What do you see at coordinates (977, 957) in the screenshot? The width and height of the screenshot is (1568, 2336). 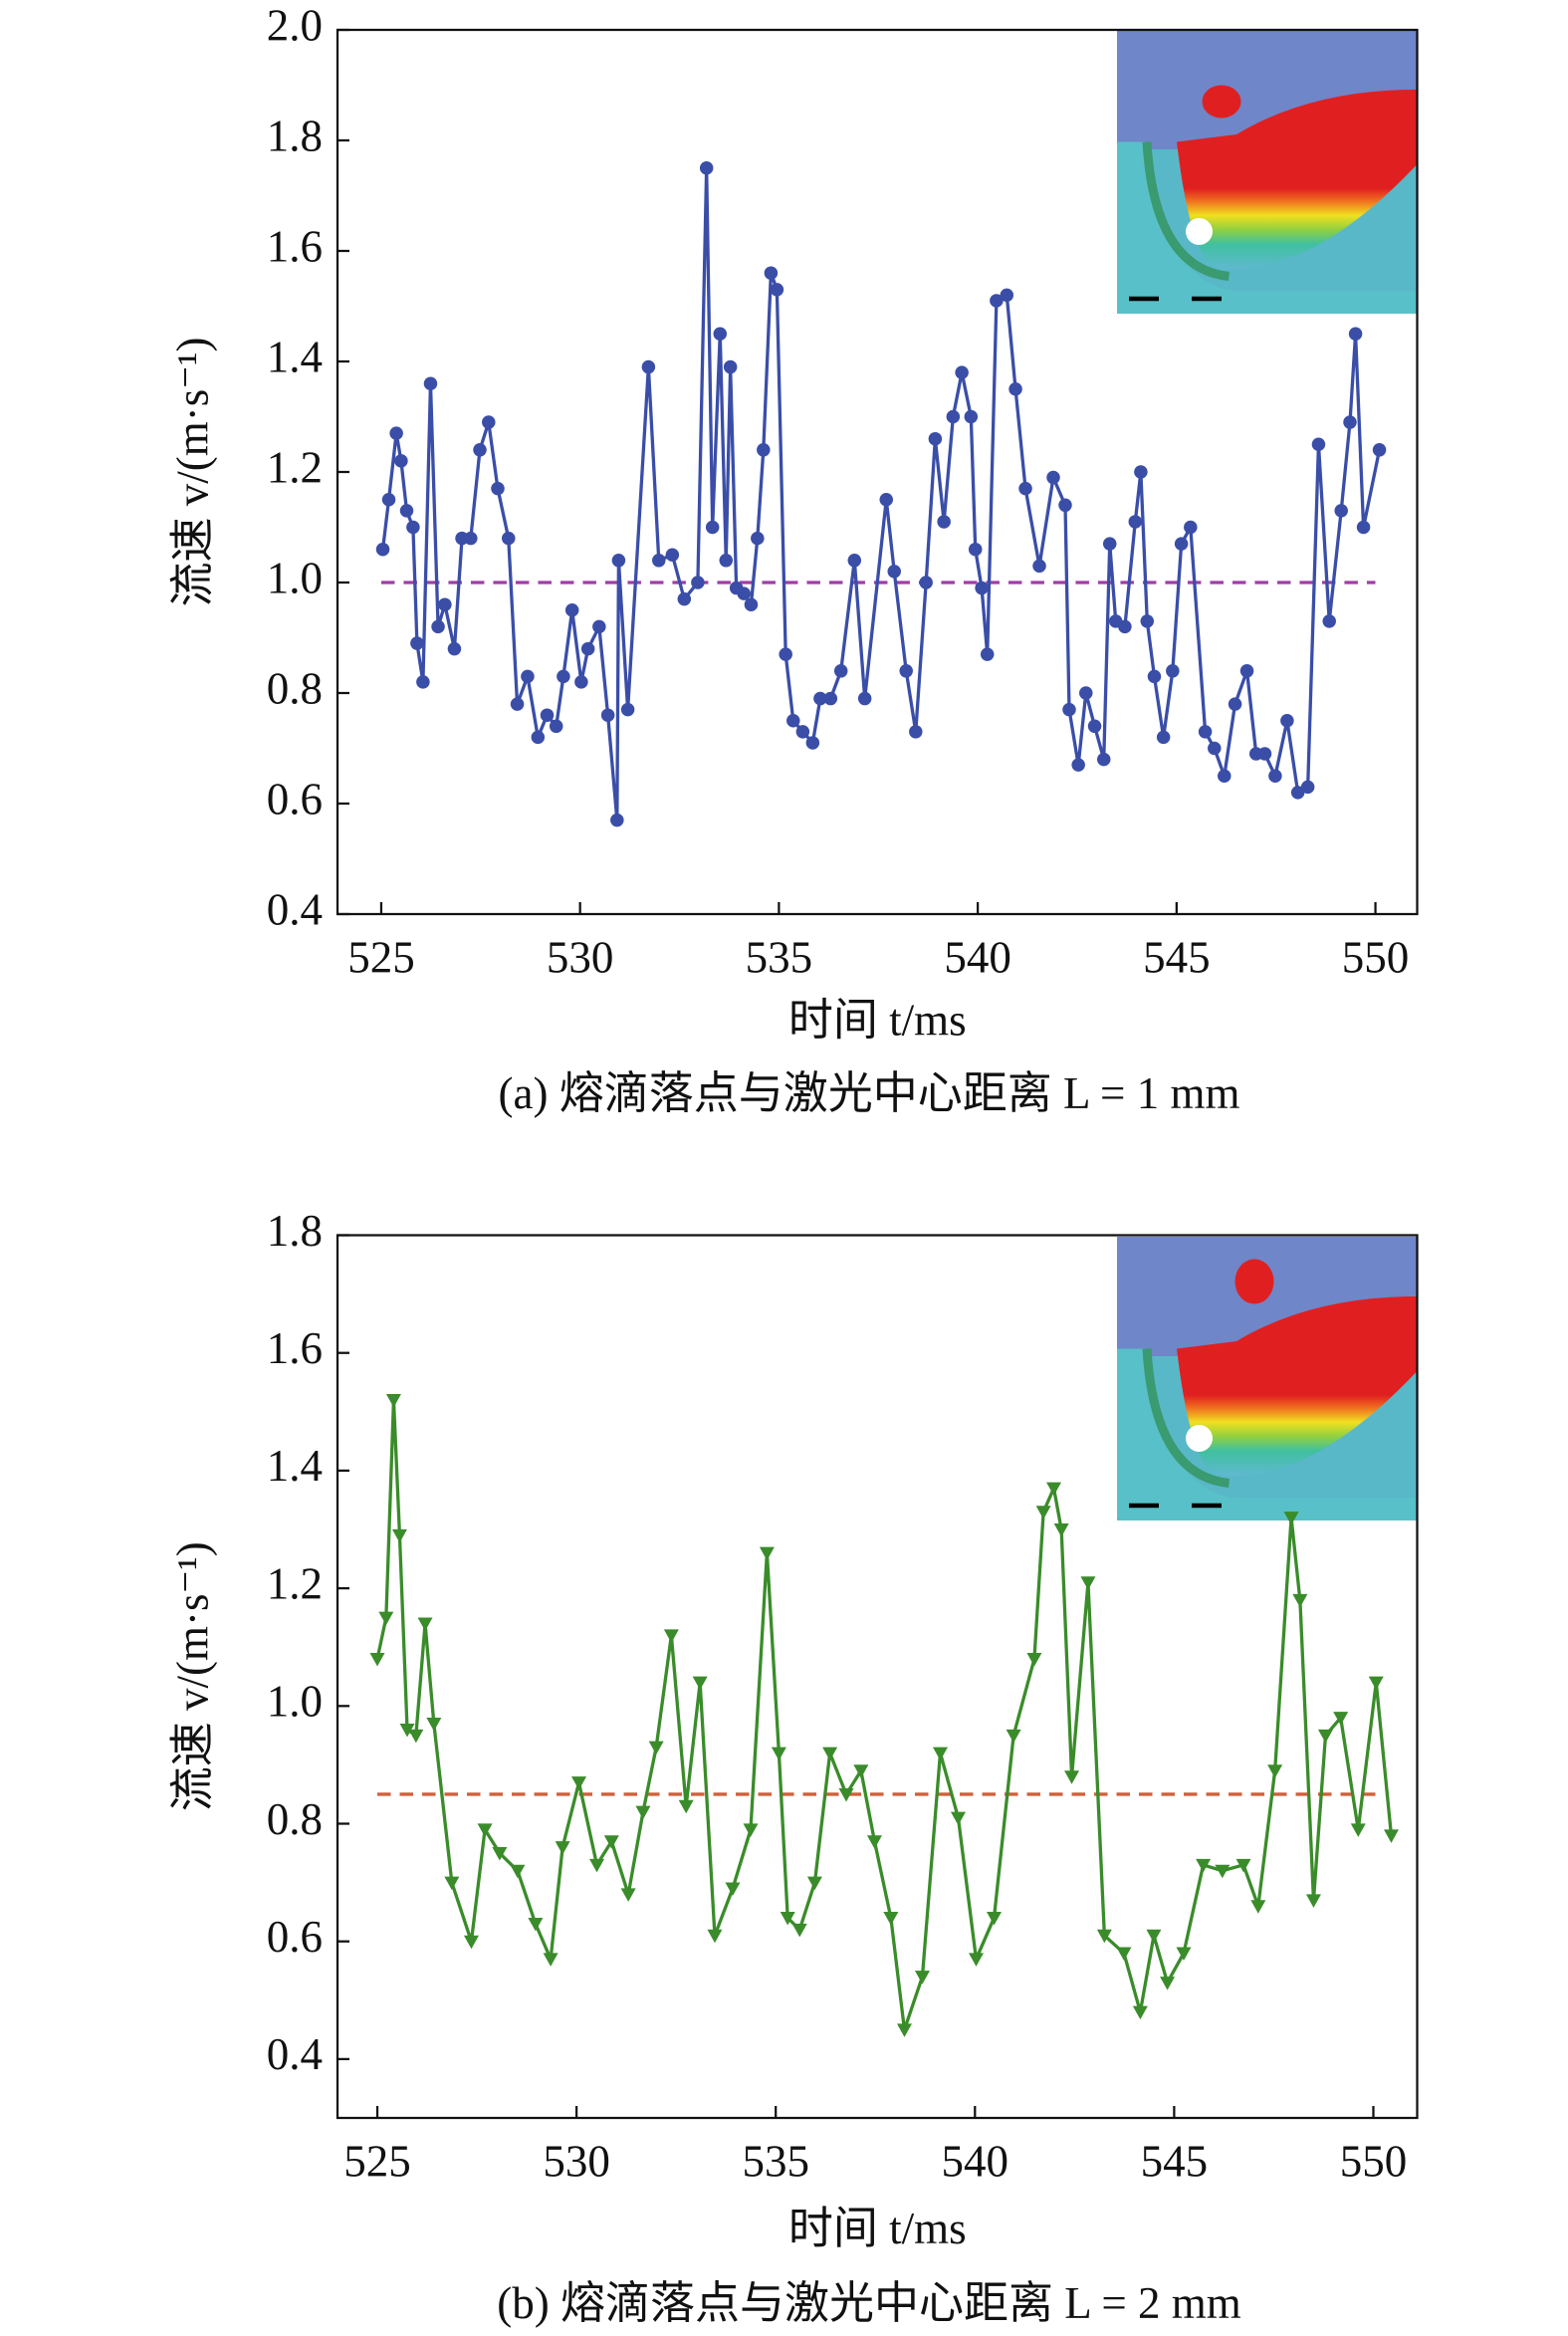 I see `x-tick-label: 540` at bounding box center [977, 957].